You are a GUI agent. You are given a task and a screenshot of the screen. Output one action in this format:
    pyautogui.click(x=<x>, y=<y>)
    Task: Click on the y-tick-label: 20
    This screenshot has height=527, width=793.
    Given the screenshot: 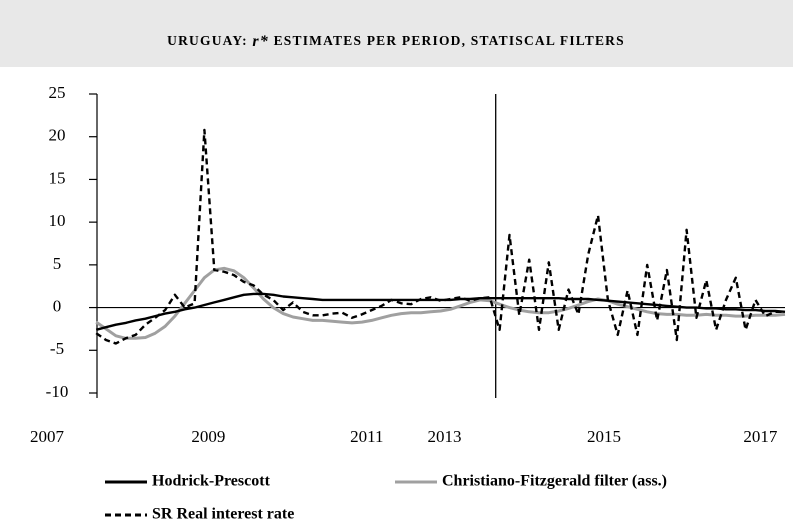 What is the action you would take?
    pyautogui.click(x=57, y=135)
    